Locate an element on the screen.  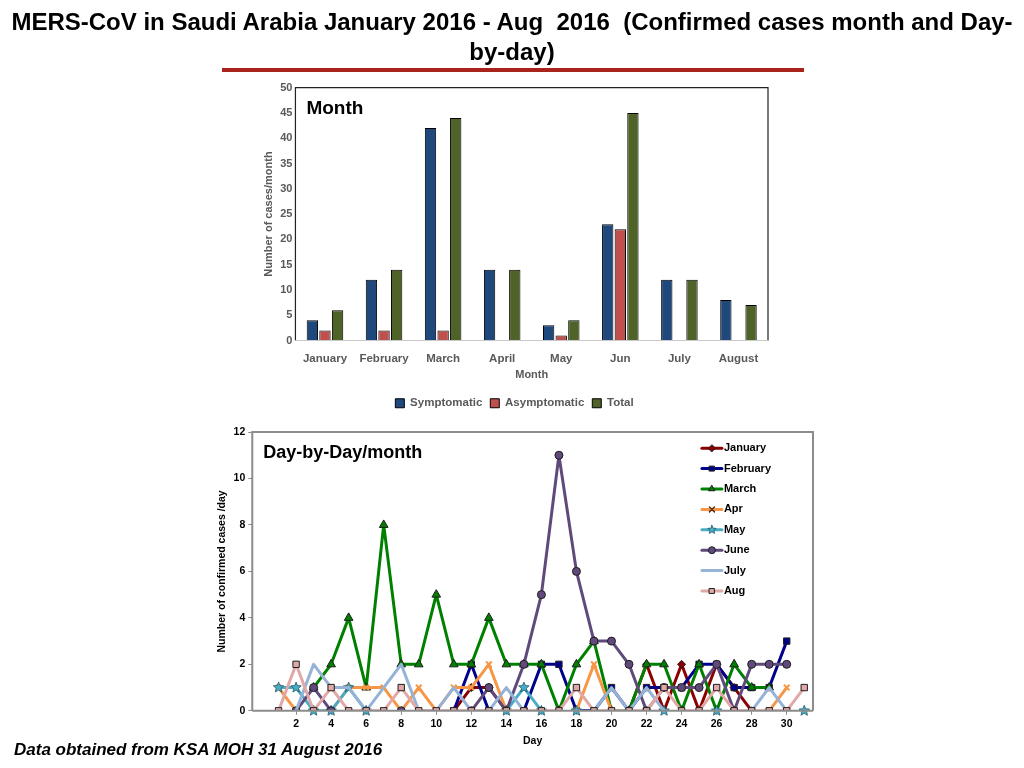
x-tick-label: 6 is located at coordinates (366, 722).